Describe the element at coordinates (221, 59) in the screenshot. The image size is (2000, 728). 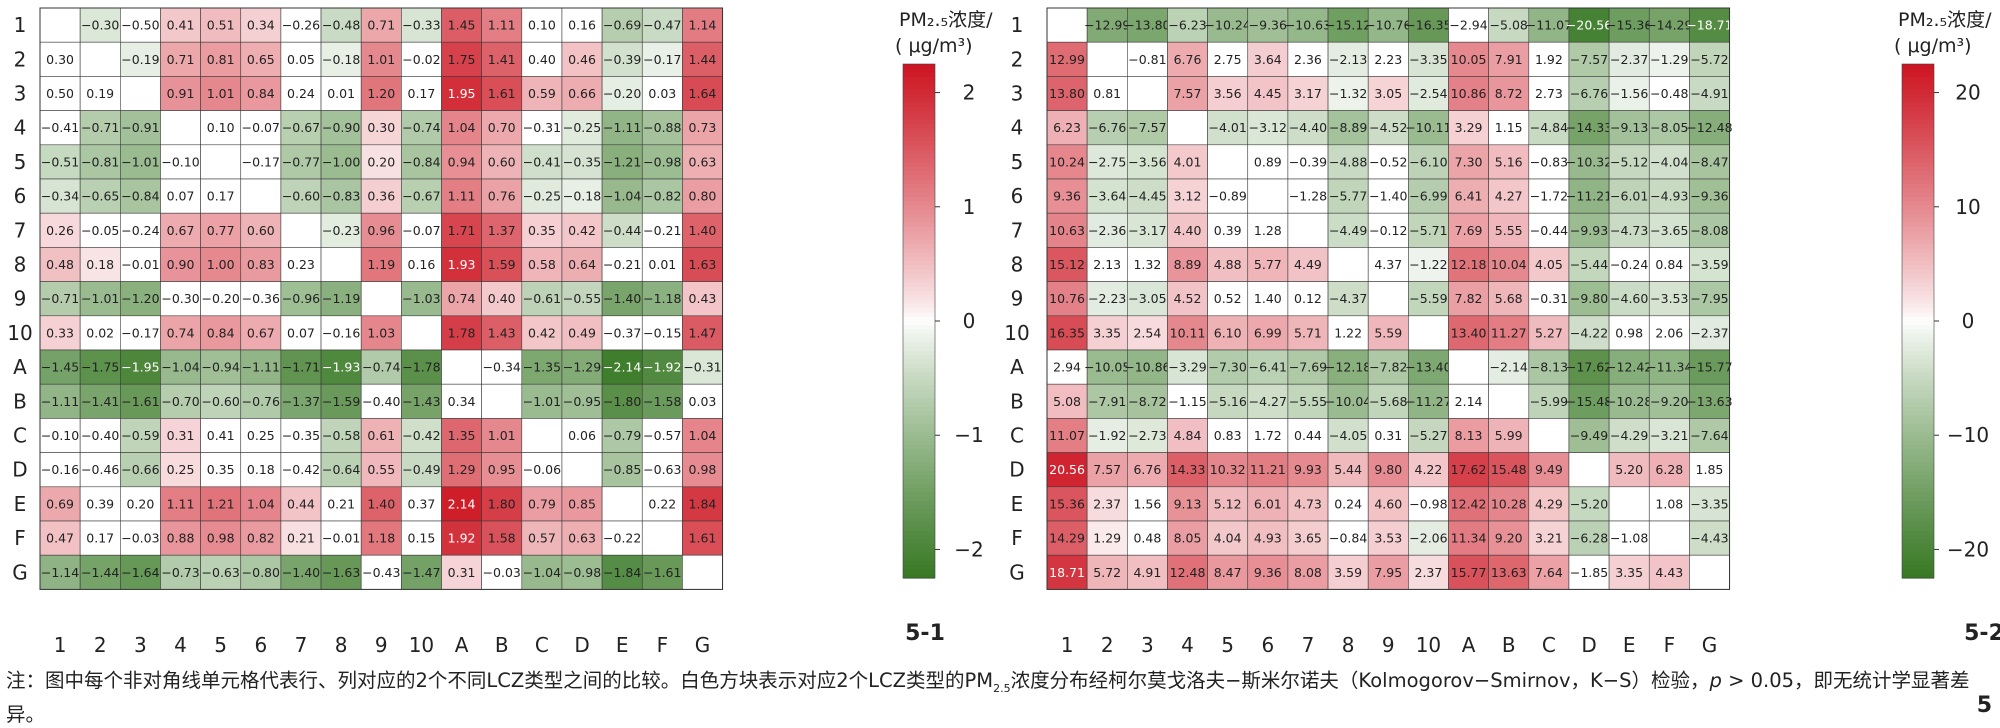
I see `cell-value-label: 0.81` at that location.